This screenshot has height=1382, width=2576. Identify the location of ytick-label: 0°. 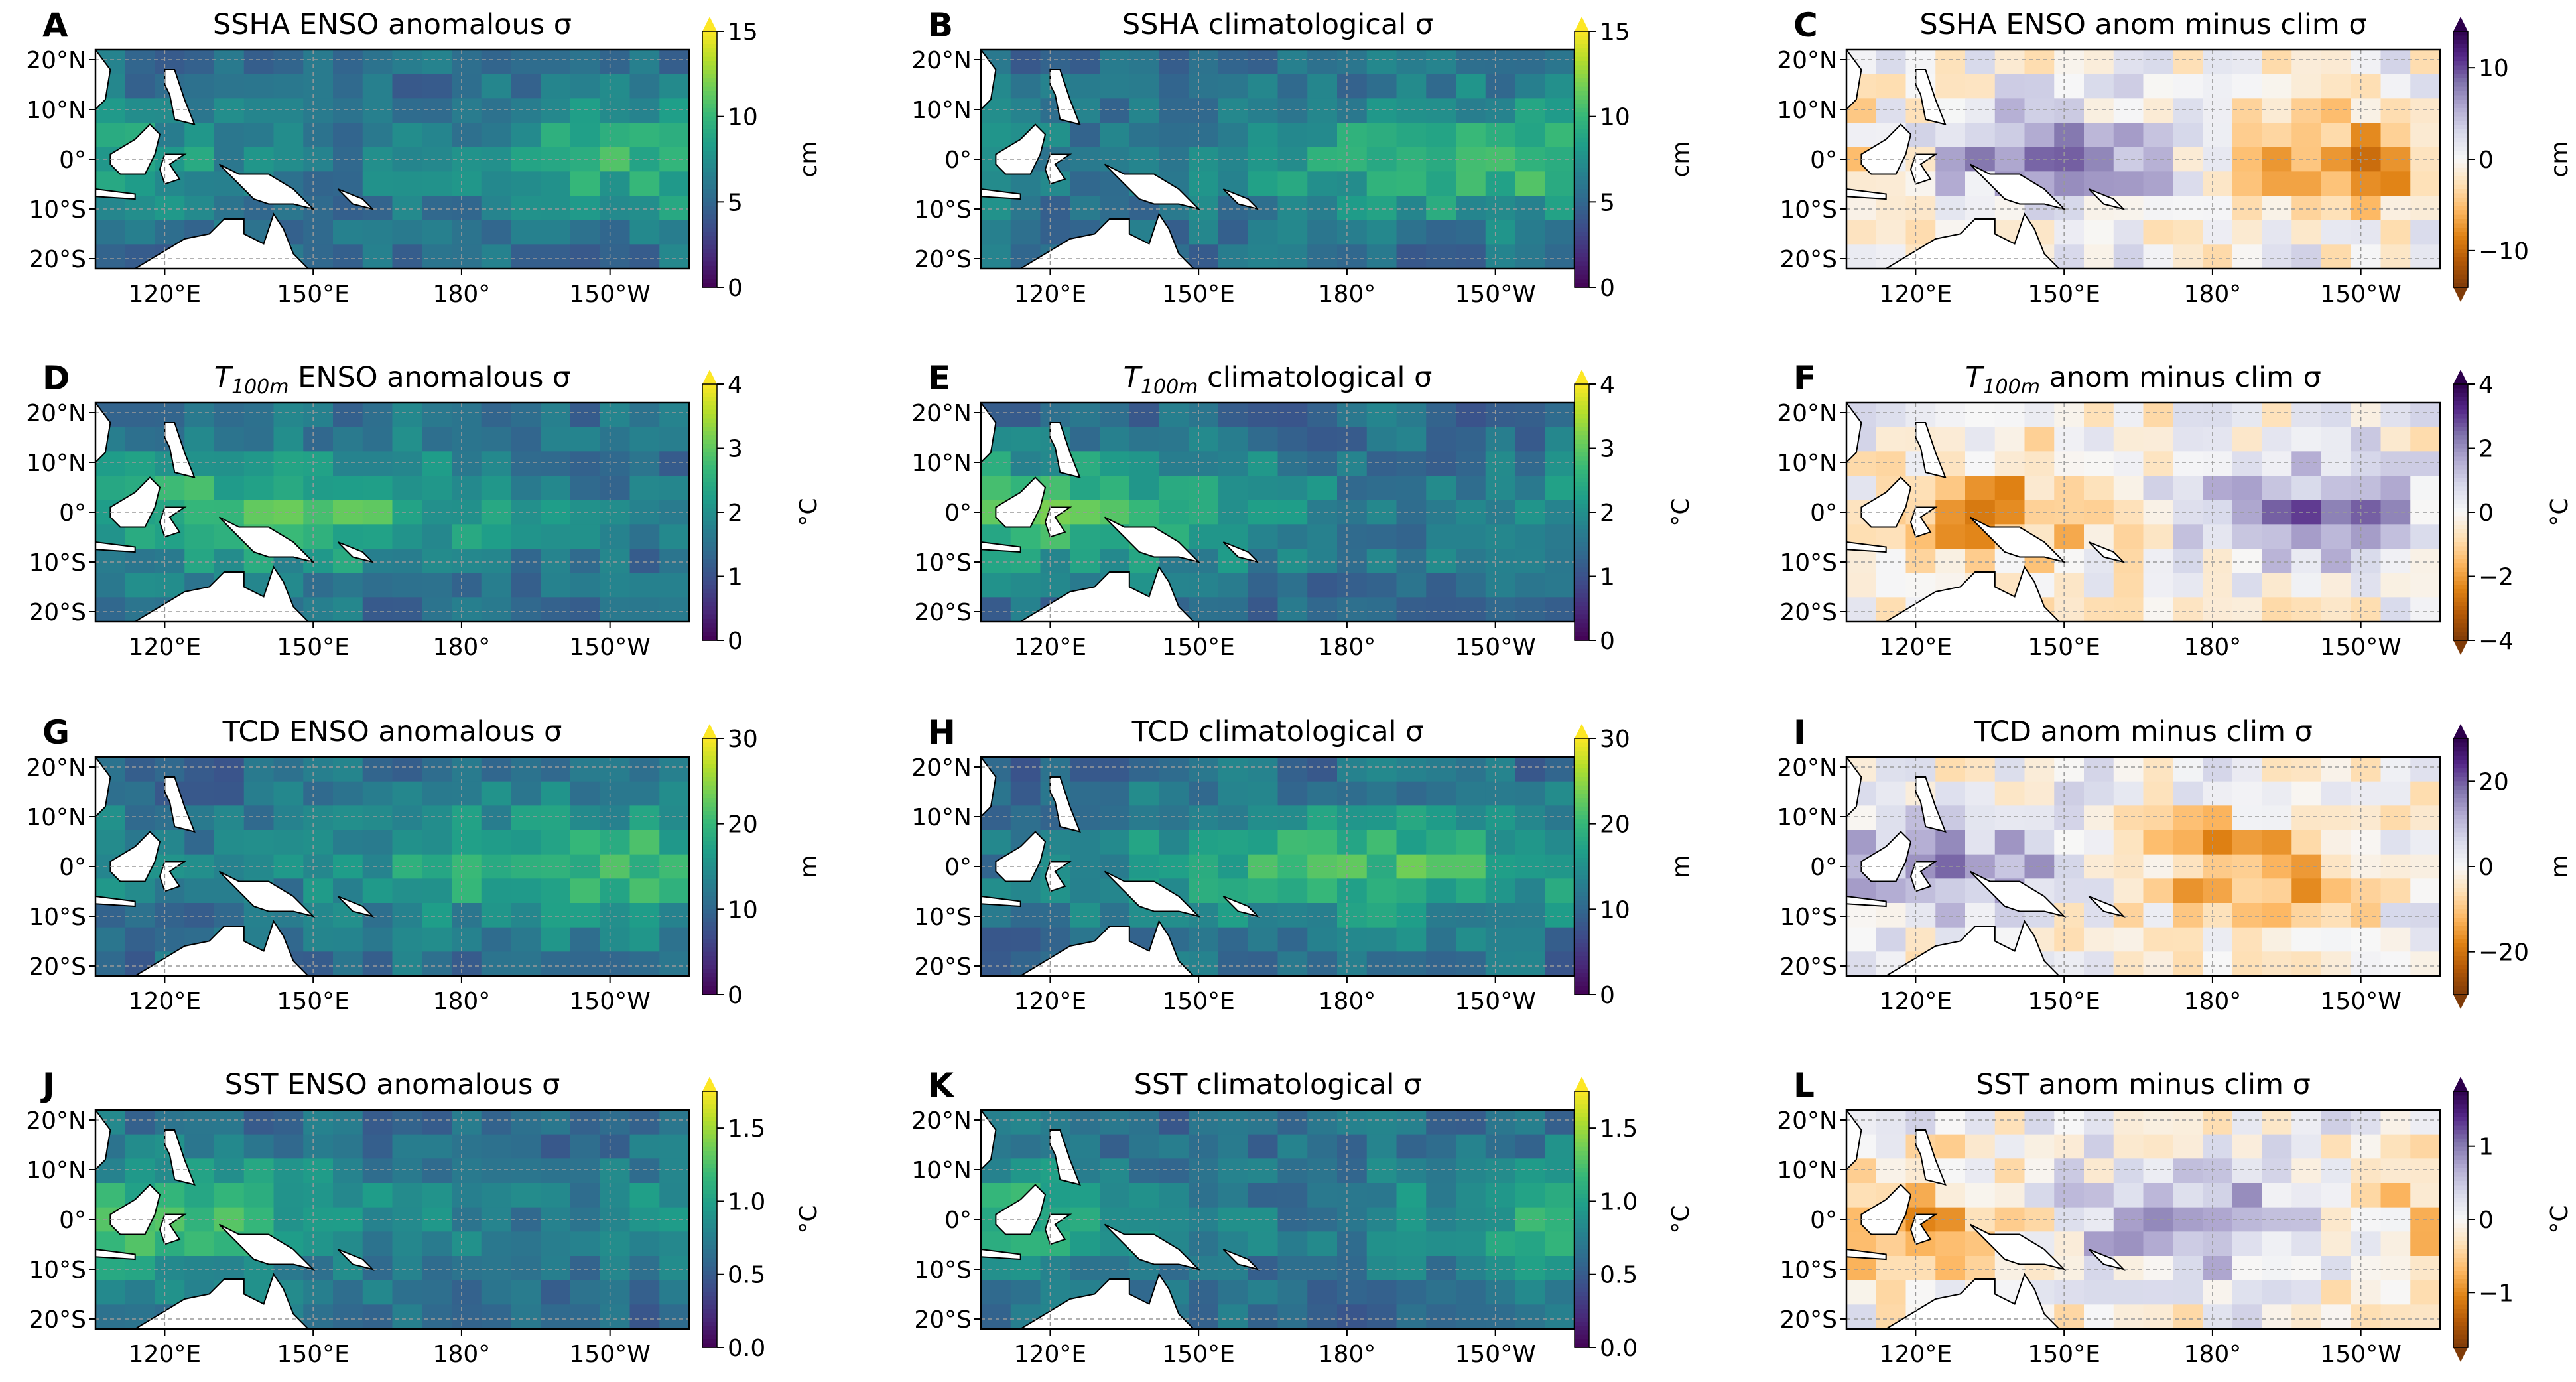
(73, 867).